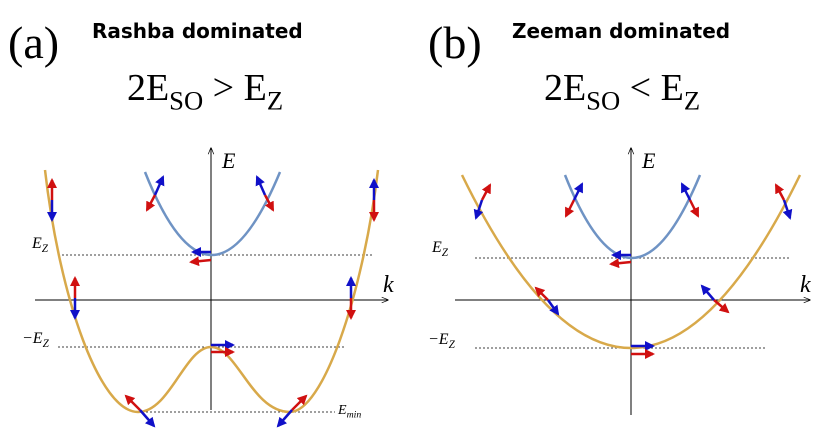 This screenshot has width=830, height=444. I want to click on condition: 2ESO > EZ, so click(205, 91).